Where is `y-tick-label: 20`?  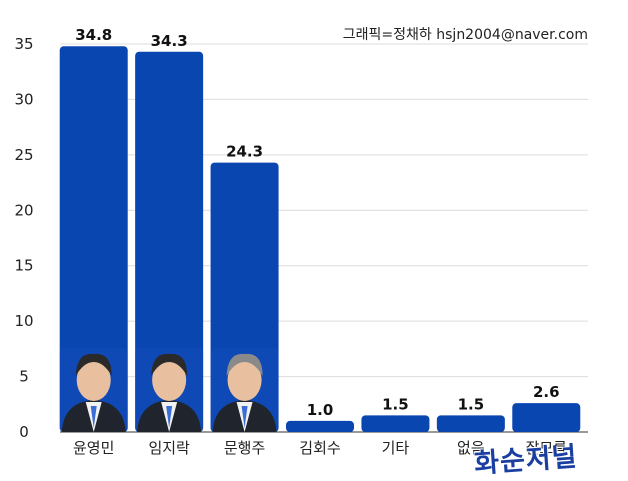 y-tick-label: 20 is located at coordinates (23, 210).